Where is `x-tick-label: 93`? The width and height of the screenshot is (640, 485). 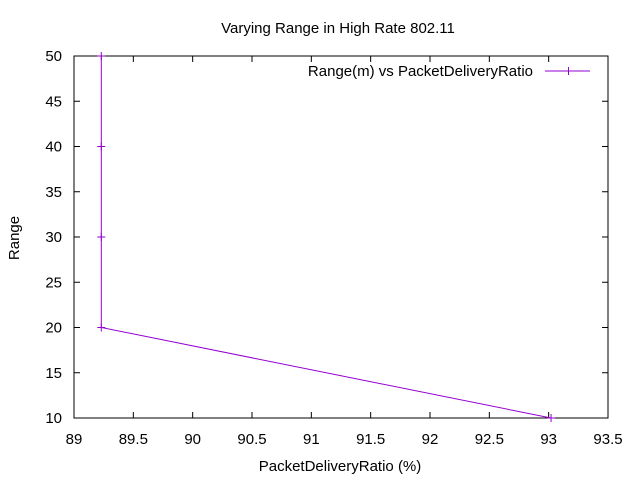 x-tick-label: 93 is located at coordinates (548, 439).